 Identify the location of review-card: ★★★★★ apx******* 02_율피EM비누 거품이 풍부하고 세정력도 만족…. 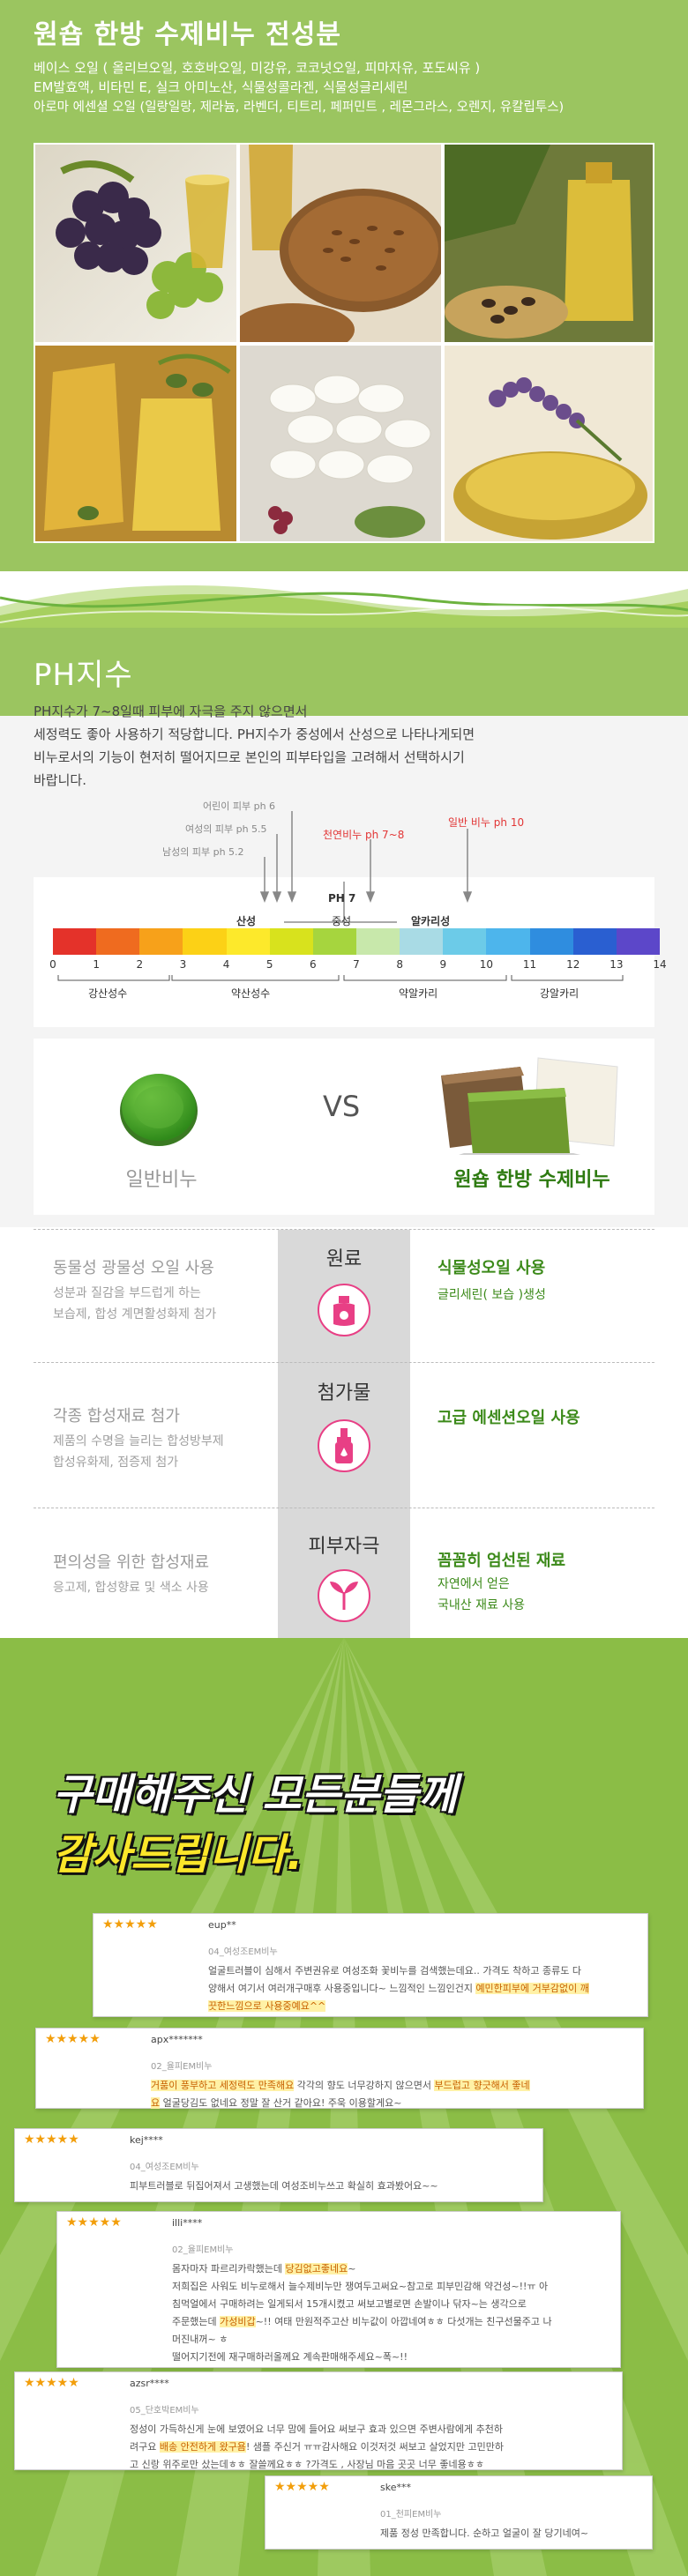
(339, 2068).